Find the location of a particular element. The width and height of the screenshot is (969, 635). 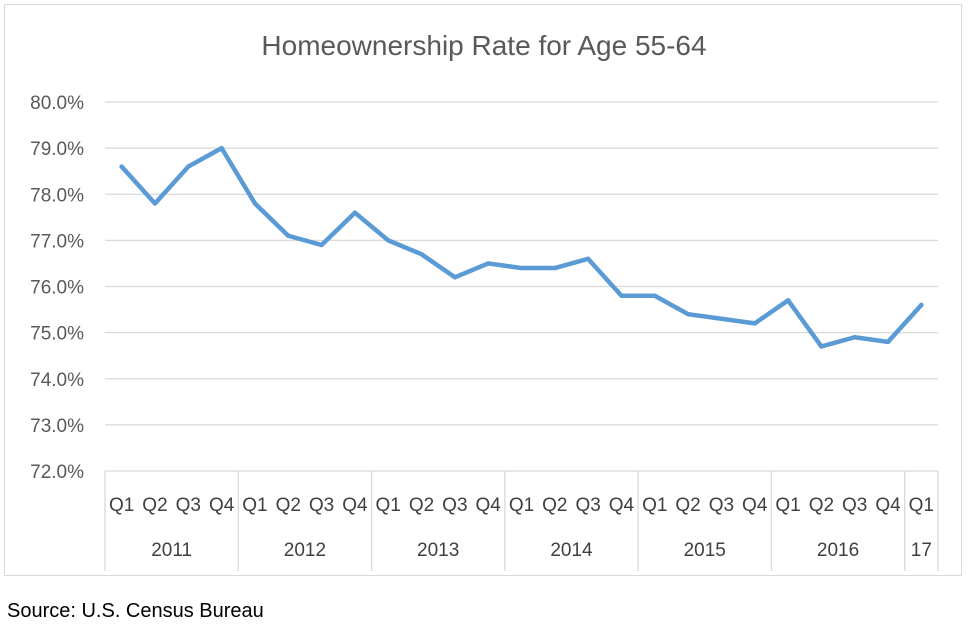

x-tick-label-year: 2015 is located at coordinates (705, 550).